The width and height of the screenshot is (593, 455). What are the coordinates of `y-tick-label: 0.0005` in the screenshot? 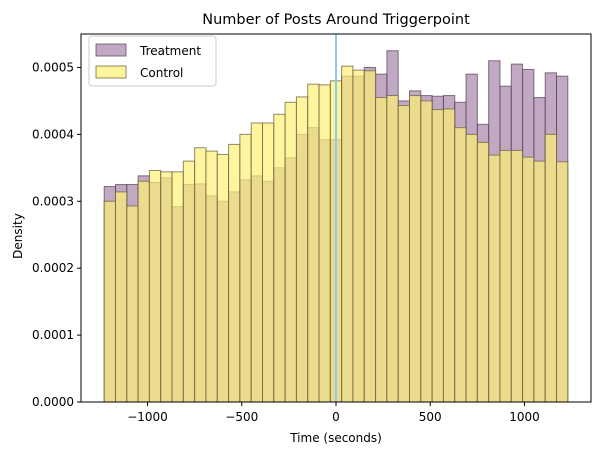 It's located at (53, 67).